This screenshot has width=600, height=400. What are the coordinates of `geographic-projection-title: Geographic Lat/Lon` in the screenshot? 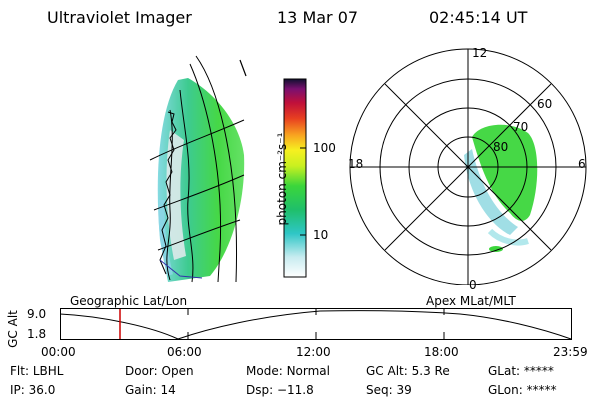 It's located at (129, 301).